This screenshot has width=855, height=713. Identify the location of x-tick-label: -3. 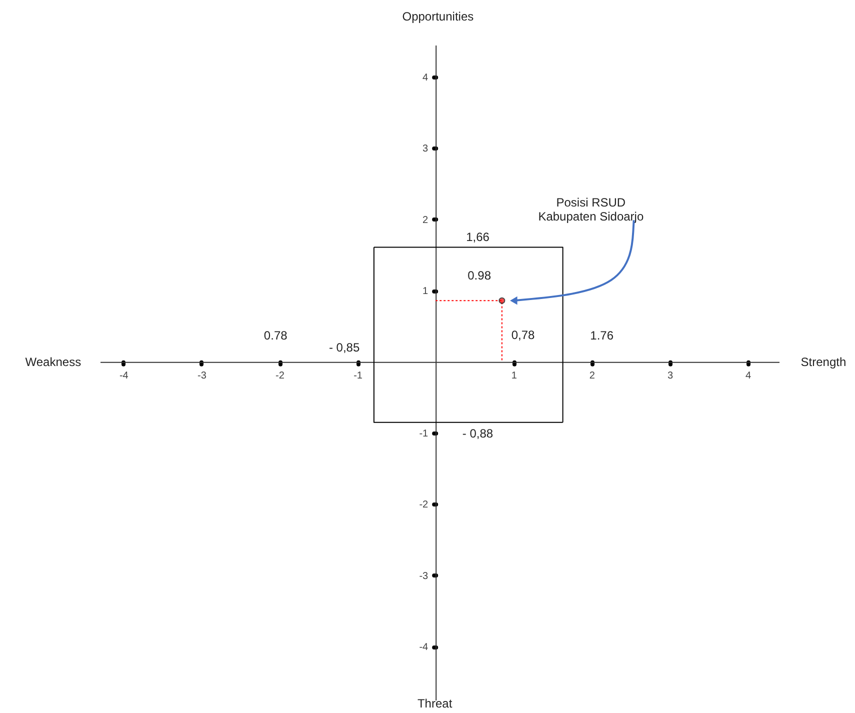
(202, 376).